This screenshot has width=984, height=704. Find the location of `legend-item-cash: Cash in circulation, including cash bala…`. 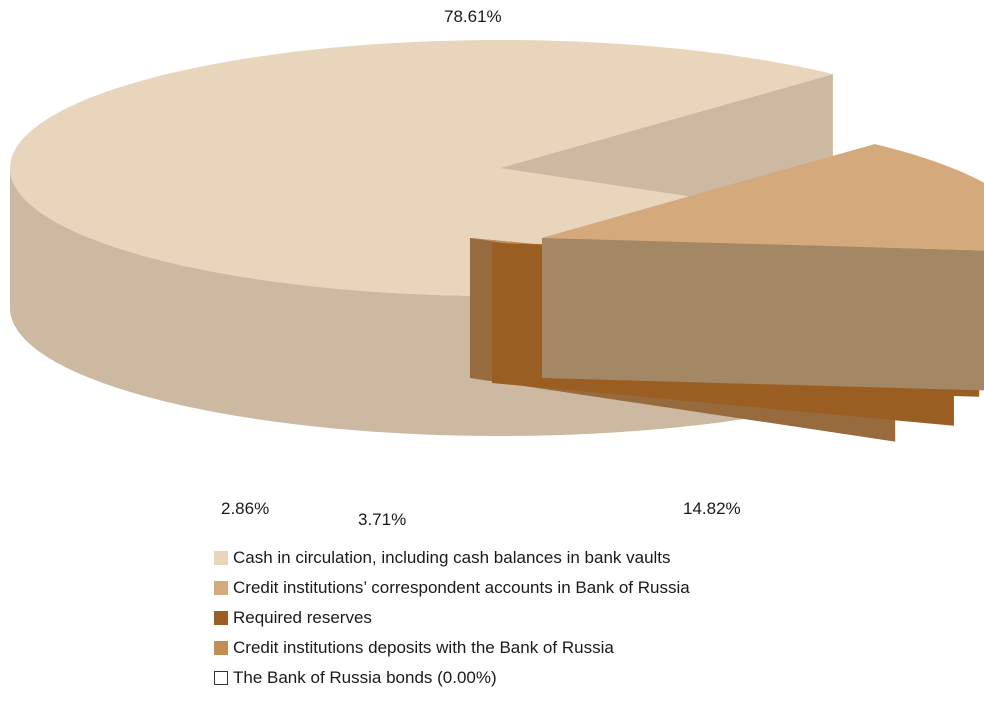

legend-item-cash: Cash in circulation, including cash bala… is located at coordinates (452, 558).